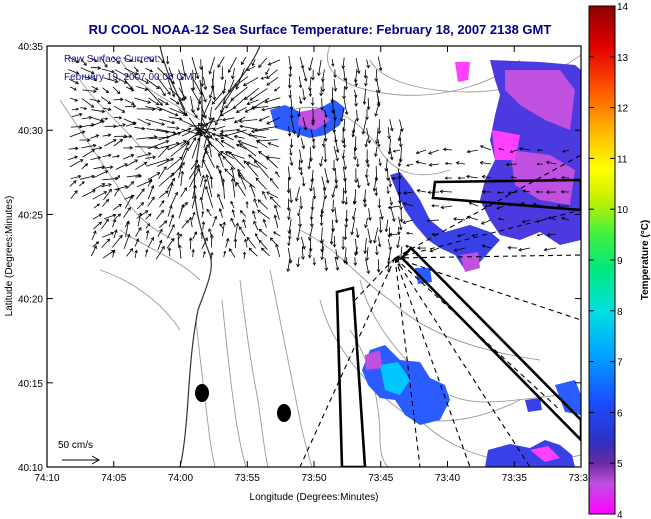 The height and width of the screenshot is (519, 651). What do you see at coordinates (620, 464) in the screenshot?
I see `colorbar-tick-label: 5` at bounding box center [620, 464].